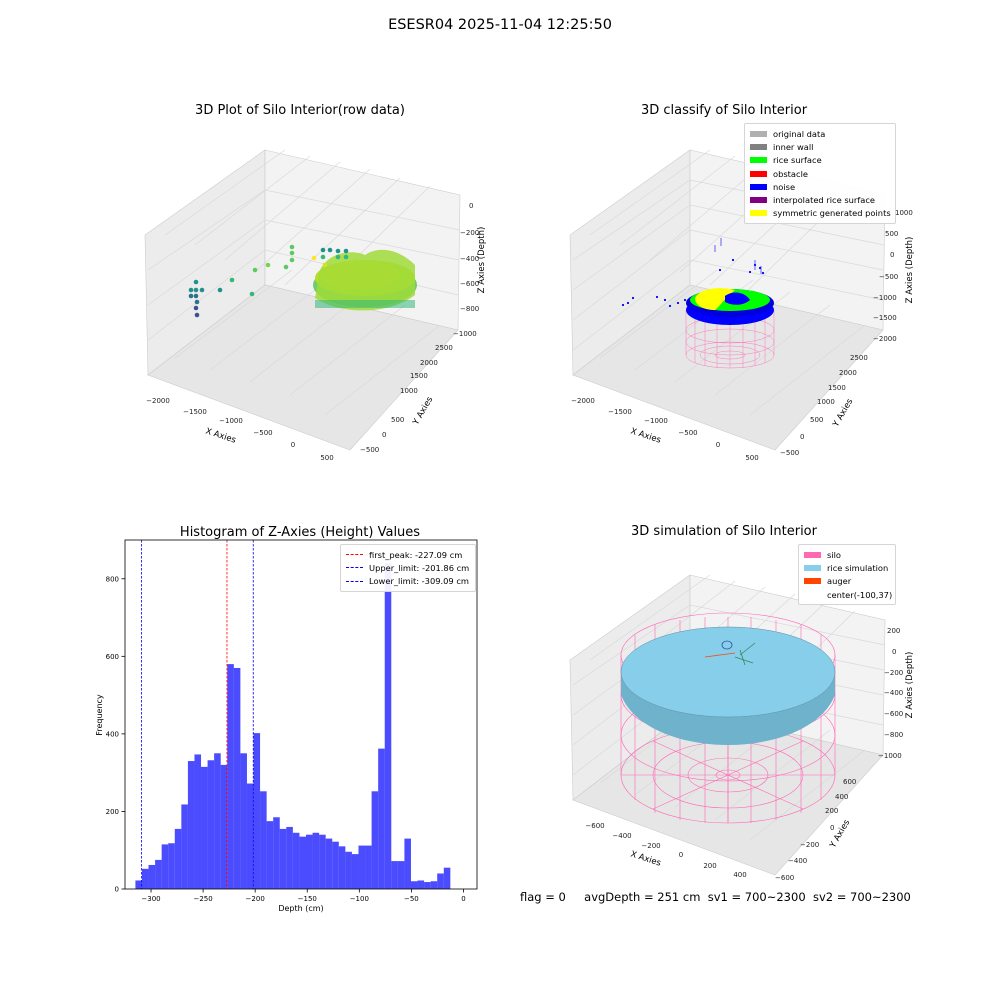 The image size is (1000, 1000). I want to click on plot4-z-ticks: 200 0 −200 −400 −600 −800 −1000, so click(890, 693).